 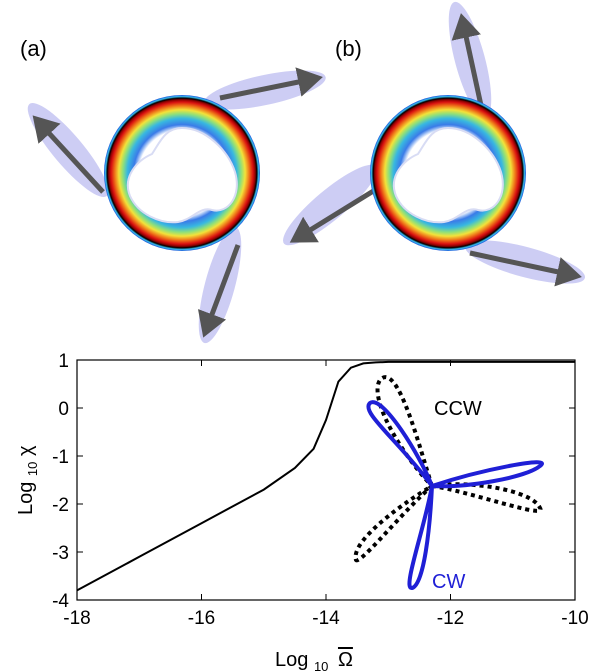 What do you see at coordinates (326, 618) in the screenshot?
I see `x-tick-label: -14` at bounding box center [326, 618].